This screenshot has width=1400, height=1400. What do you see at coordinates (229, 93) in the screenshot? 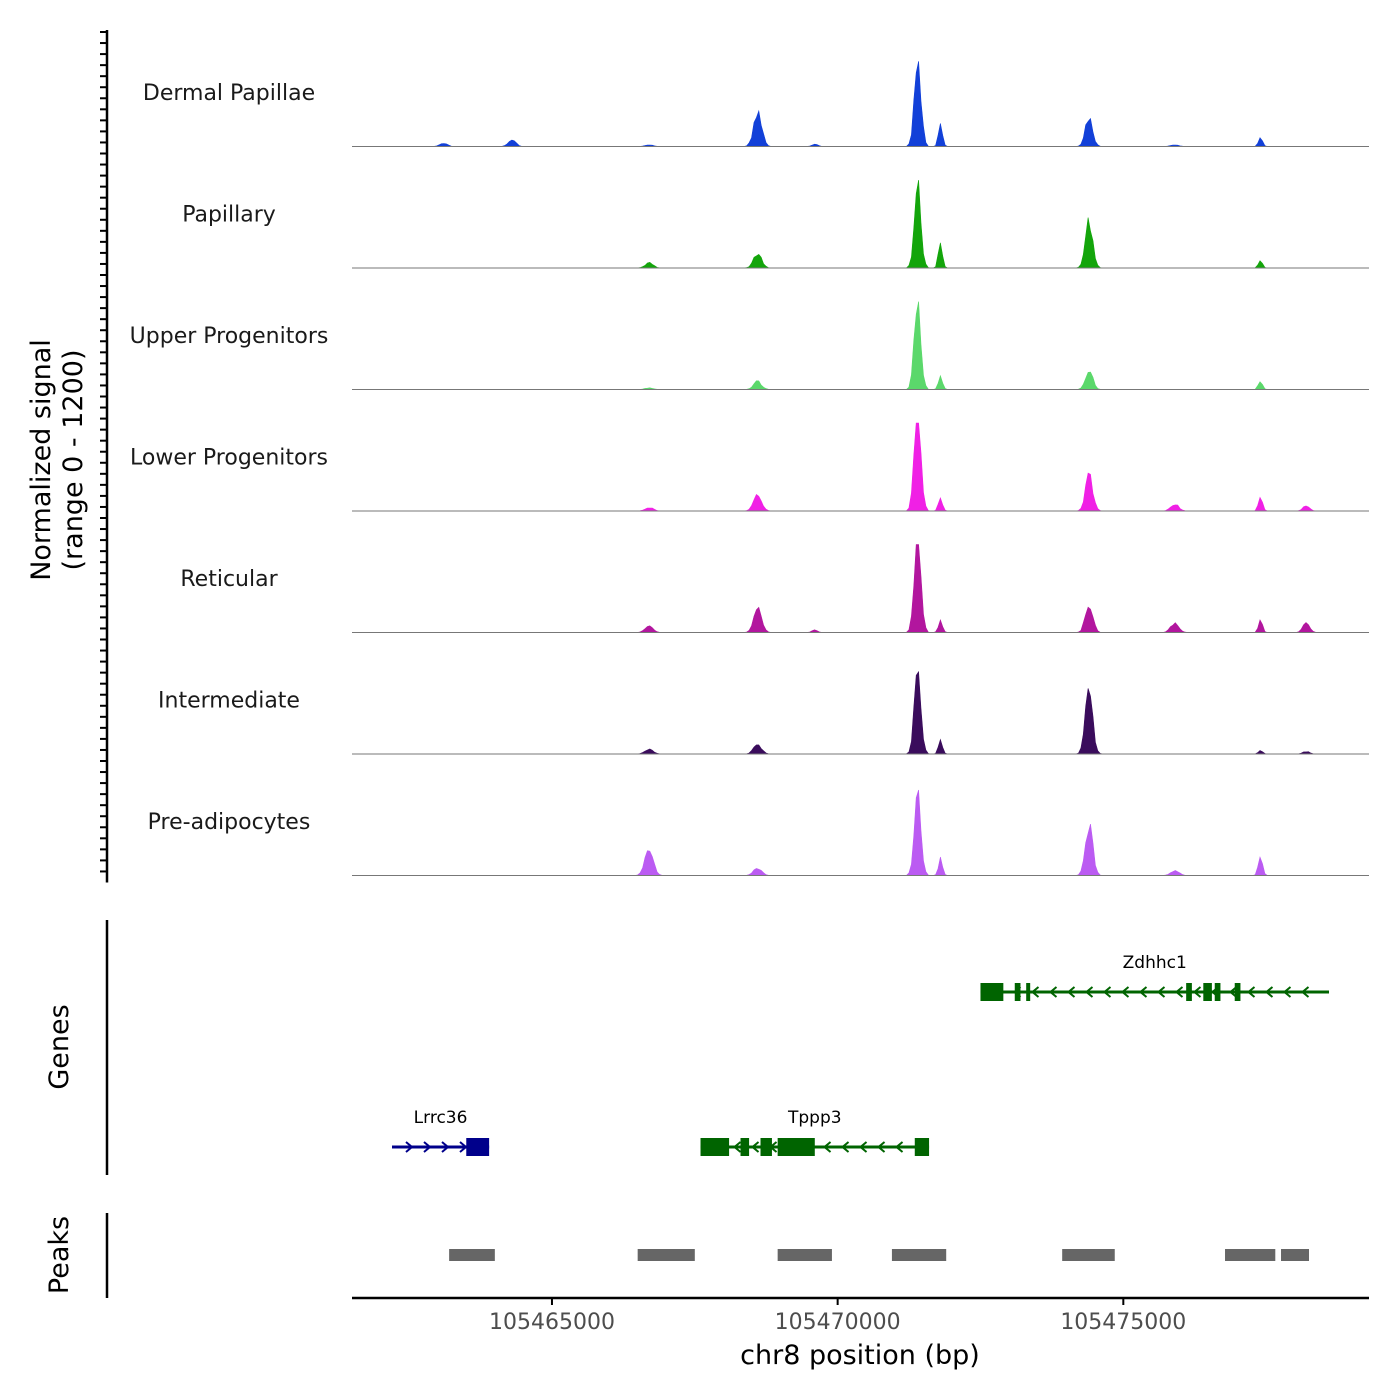
I see `track-label: Dermal Papillae` at bounding box center [229, 93].